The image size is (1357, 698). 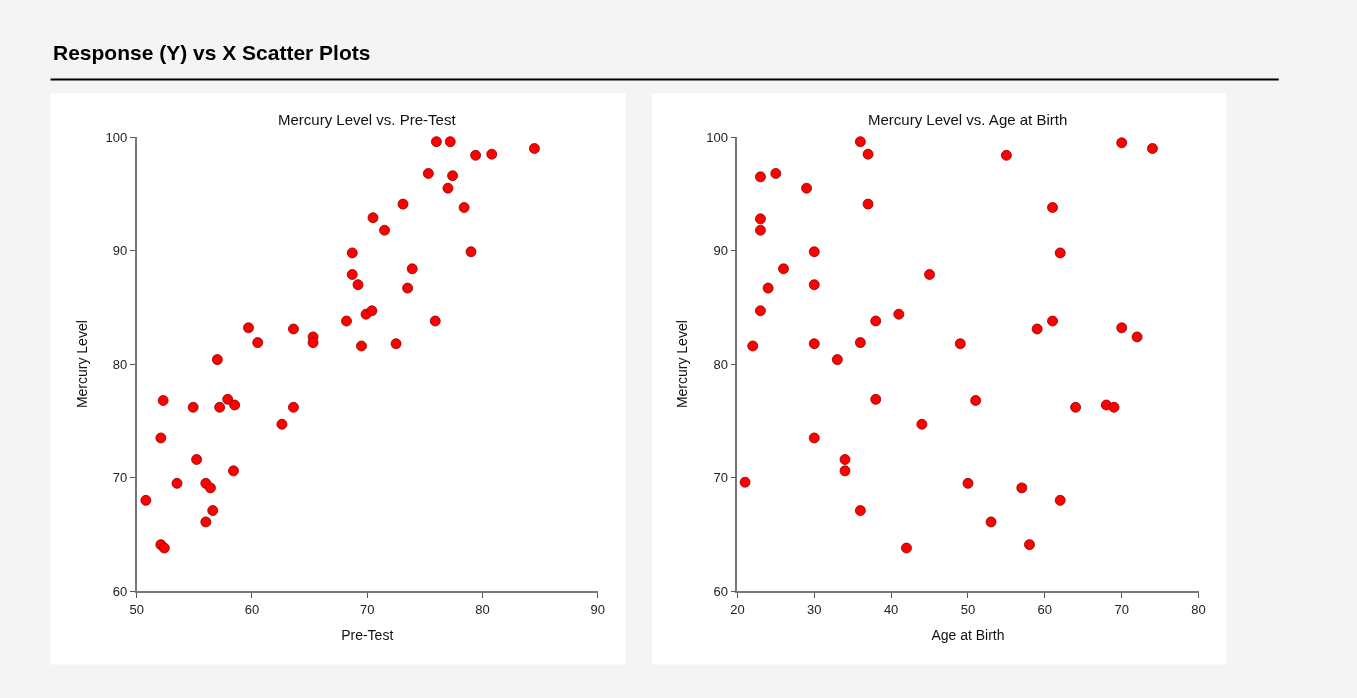 I want to click on chart-title: Mercury Level vs. Age at Birth, so click(x=968, y=119).